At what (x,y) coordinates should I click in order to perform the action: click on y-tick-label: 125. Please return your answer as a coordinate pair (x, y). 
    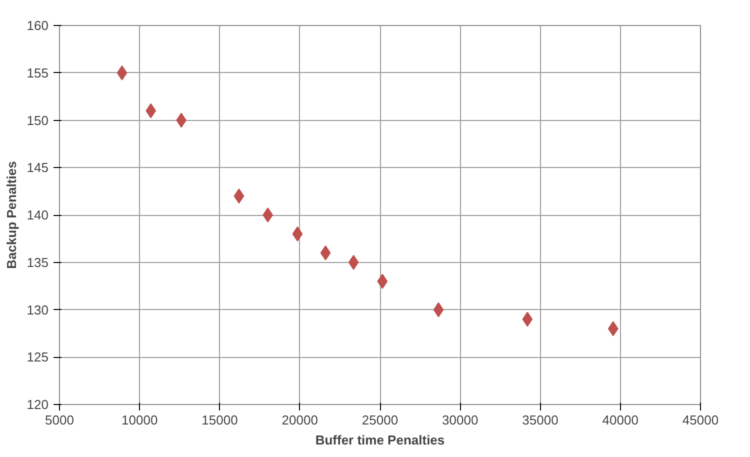
    Looking at the image, I should click on (37, 357).